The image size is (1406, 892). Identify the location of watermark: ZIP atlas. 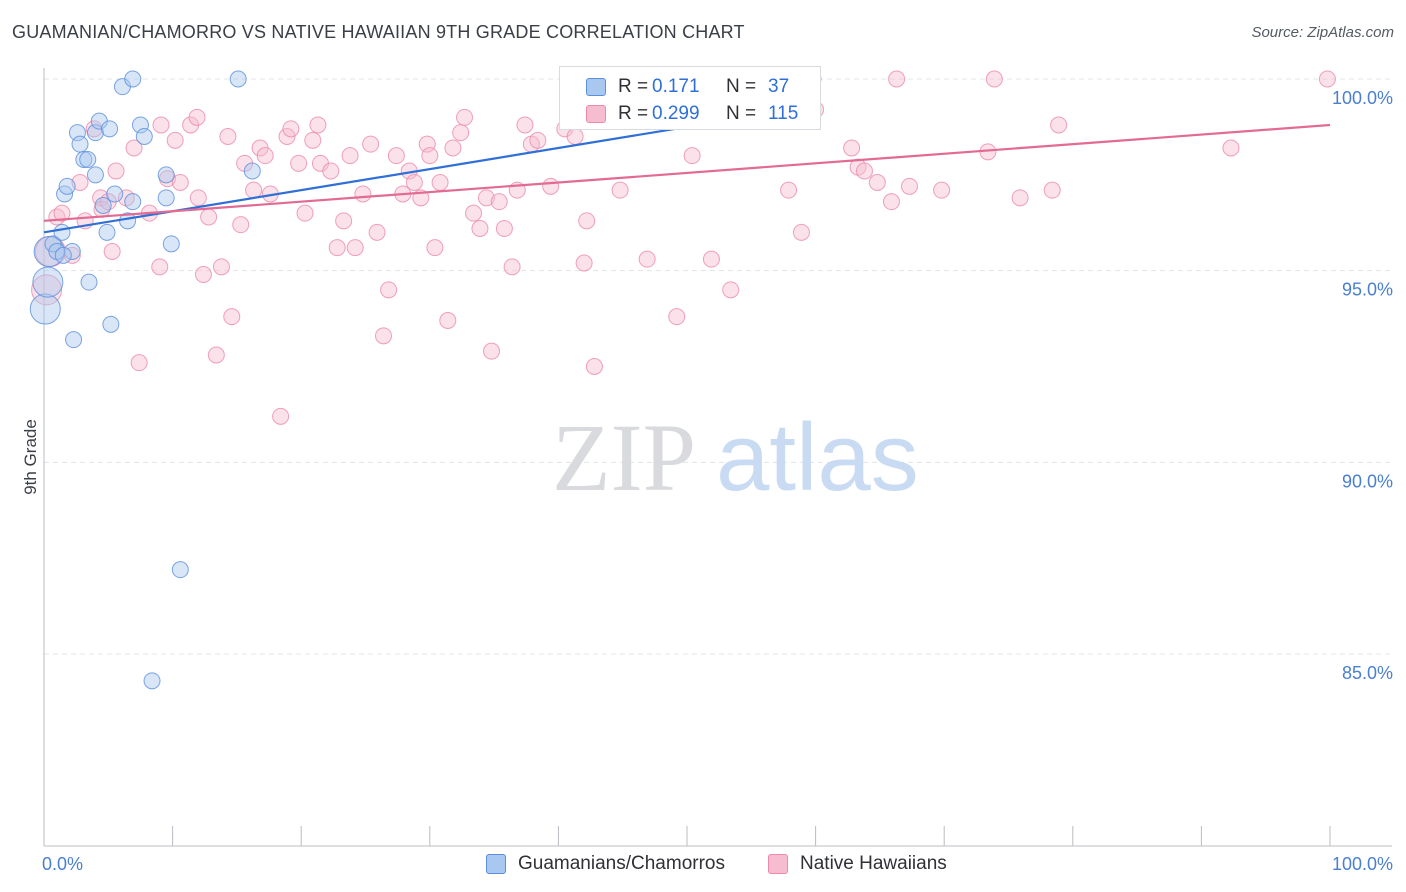
(735, 457).